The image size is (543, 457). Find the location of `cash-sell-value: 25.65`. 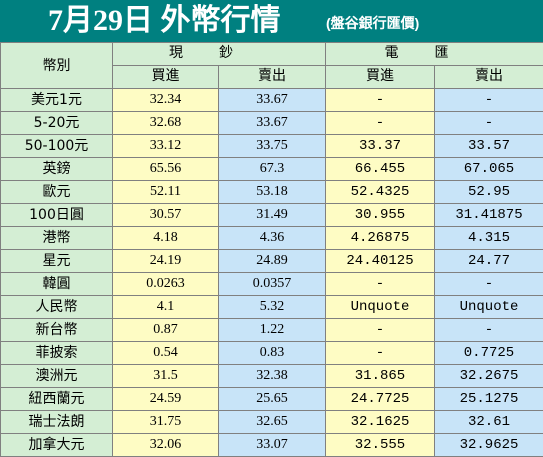

cash-sell-value: 25.65 is located at coordinates (272, 399).